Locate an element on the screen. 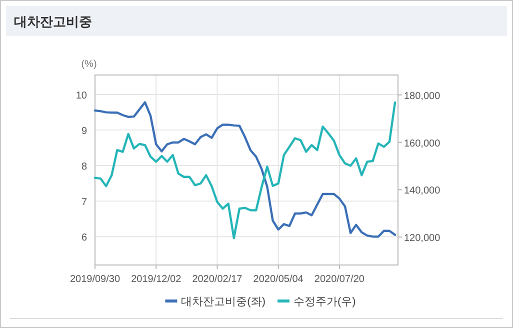  y2-tick-label: 160,000 is located at coordinates (422, 144).